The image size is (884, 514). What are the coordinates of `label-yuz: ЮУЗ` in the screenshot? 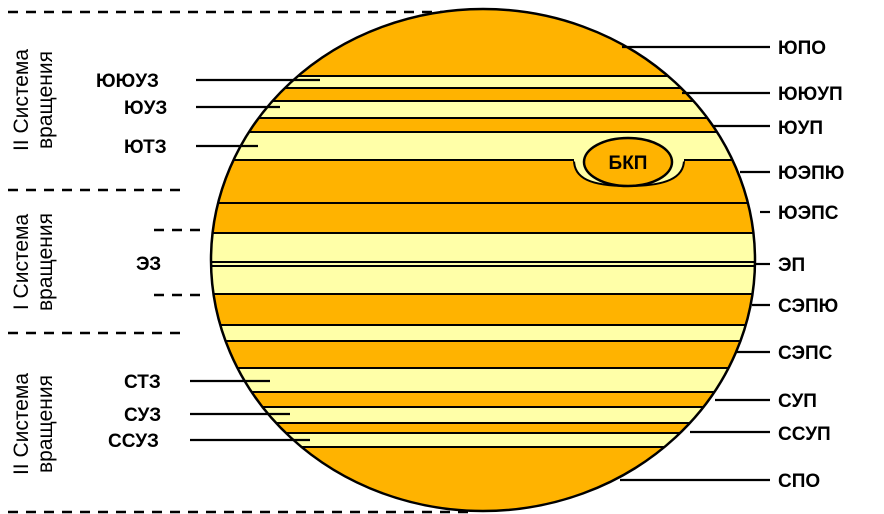 It's located at (145, 108).